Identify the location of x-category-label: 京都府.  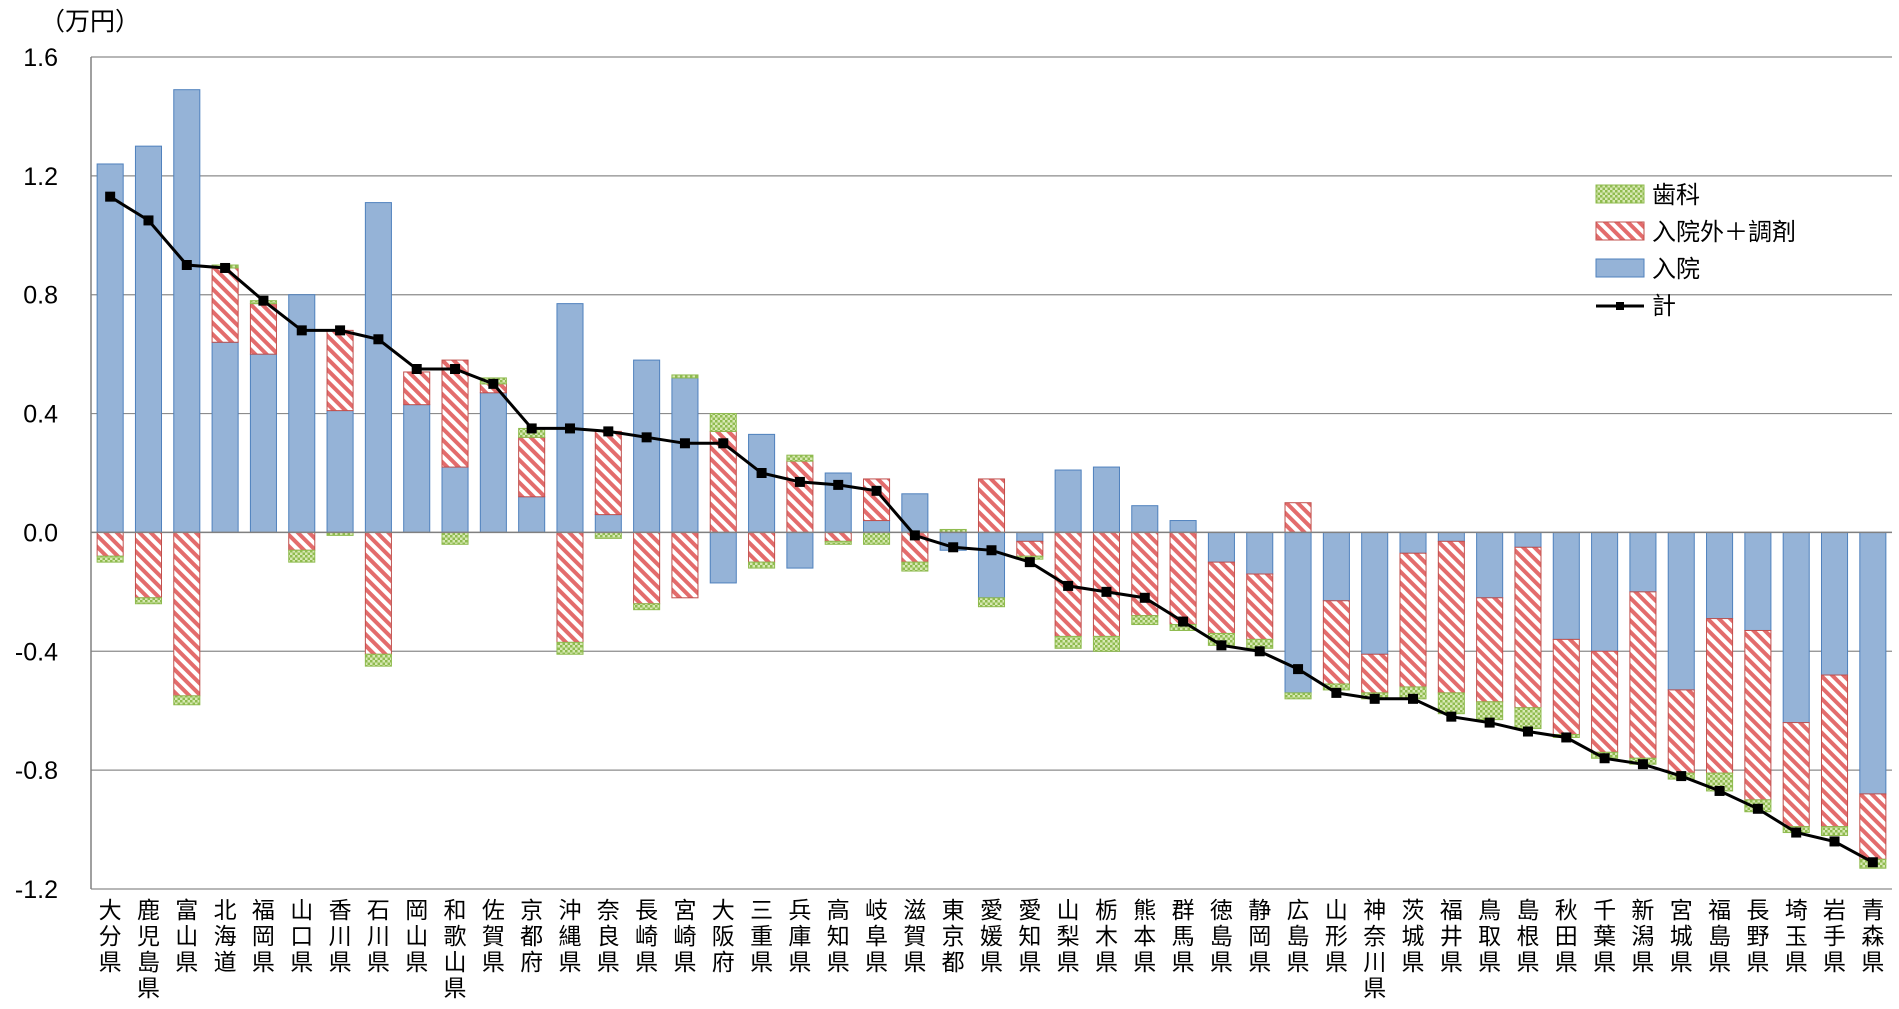
(531, 937).